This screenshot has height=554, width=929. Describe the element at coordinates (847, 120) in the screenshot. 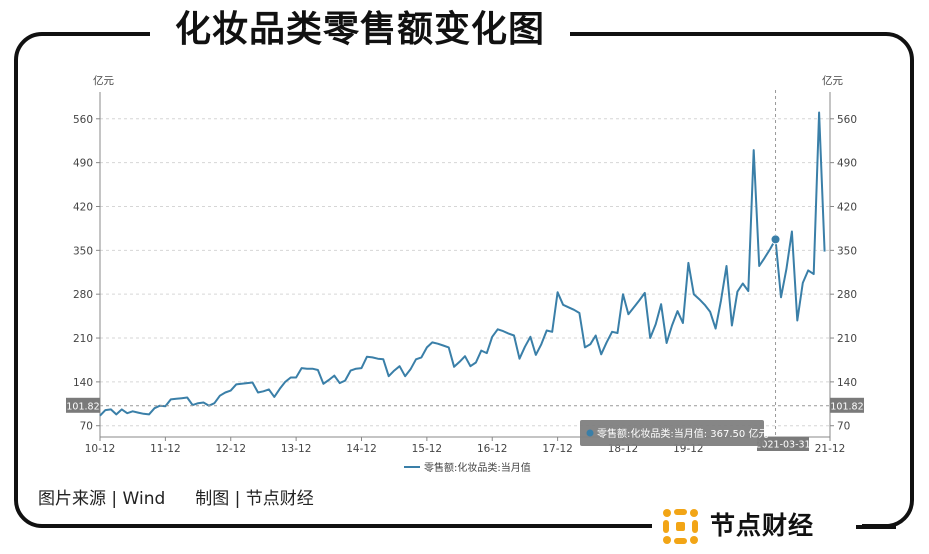

I see `y-tick-label-right: 560` at that location.